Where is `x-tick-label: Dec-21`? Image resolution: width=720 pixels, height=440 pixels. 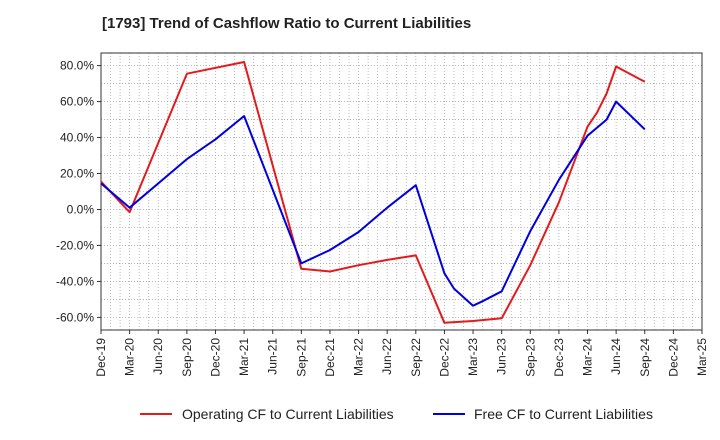 x-tick-label: Dec-21 is located at coordinates (330, 357).